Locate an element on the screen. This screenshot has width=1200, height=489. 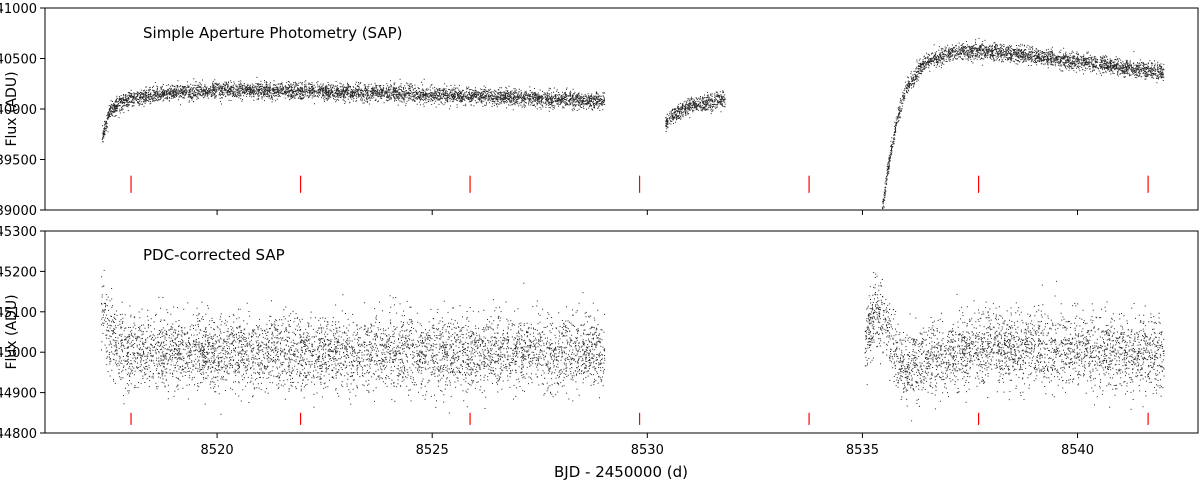
pdcsap-panel-title: PDC-corrected SAP is located at coordinates (214, 255).